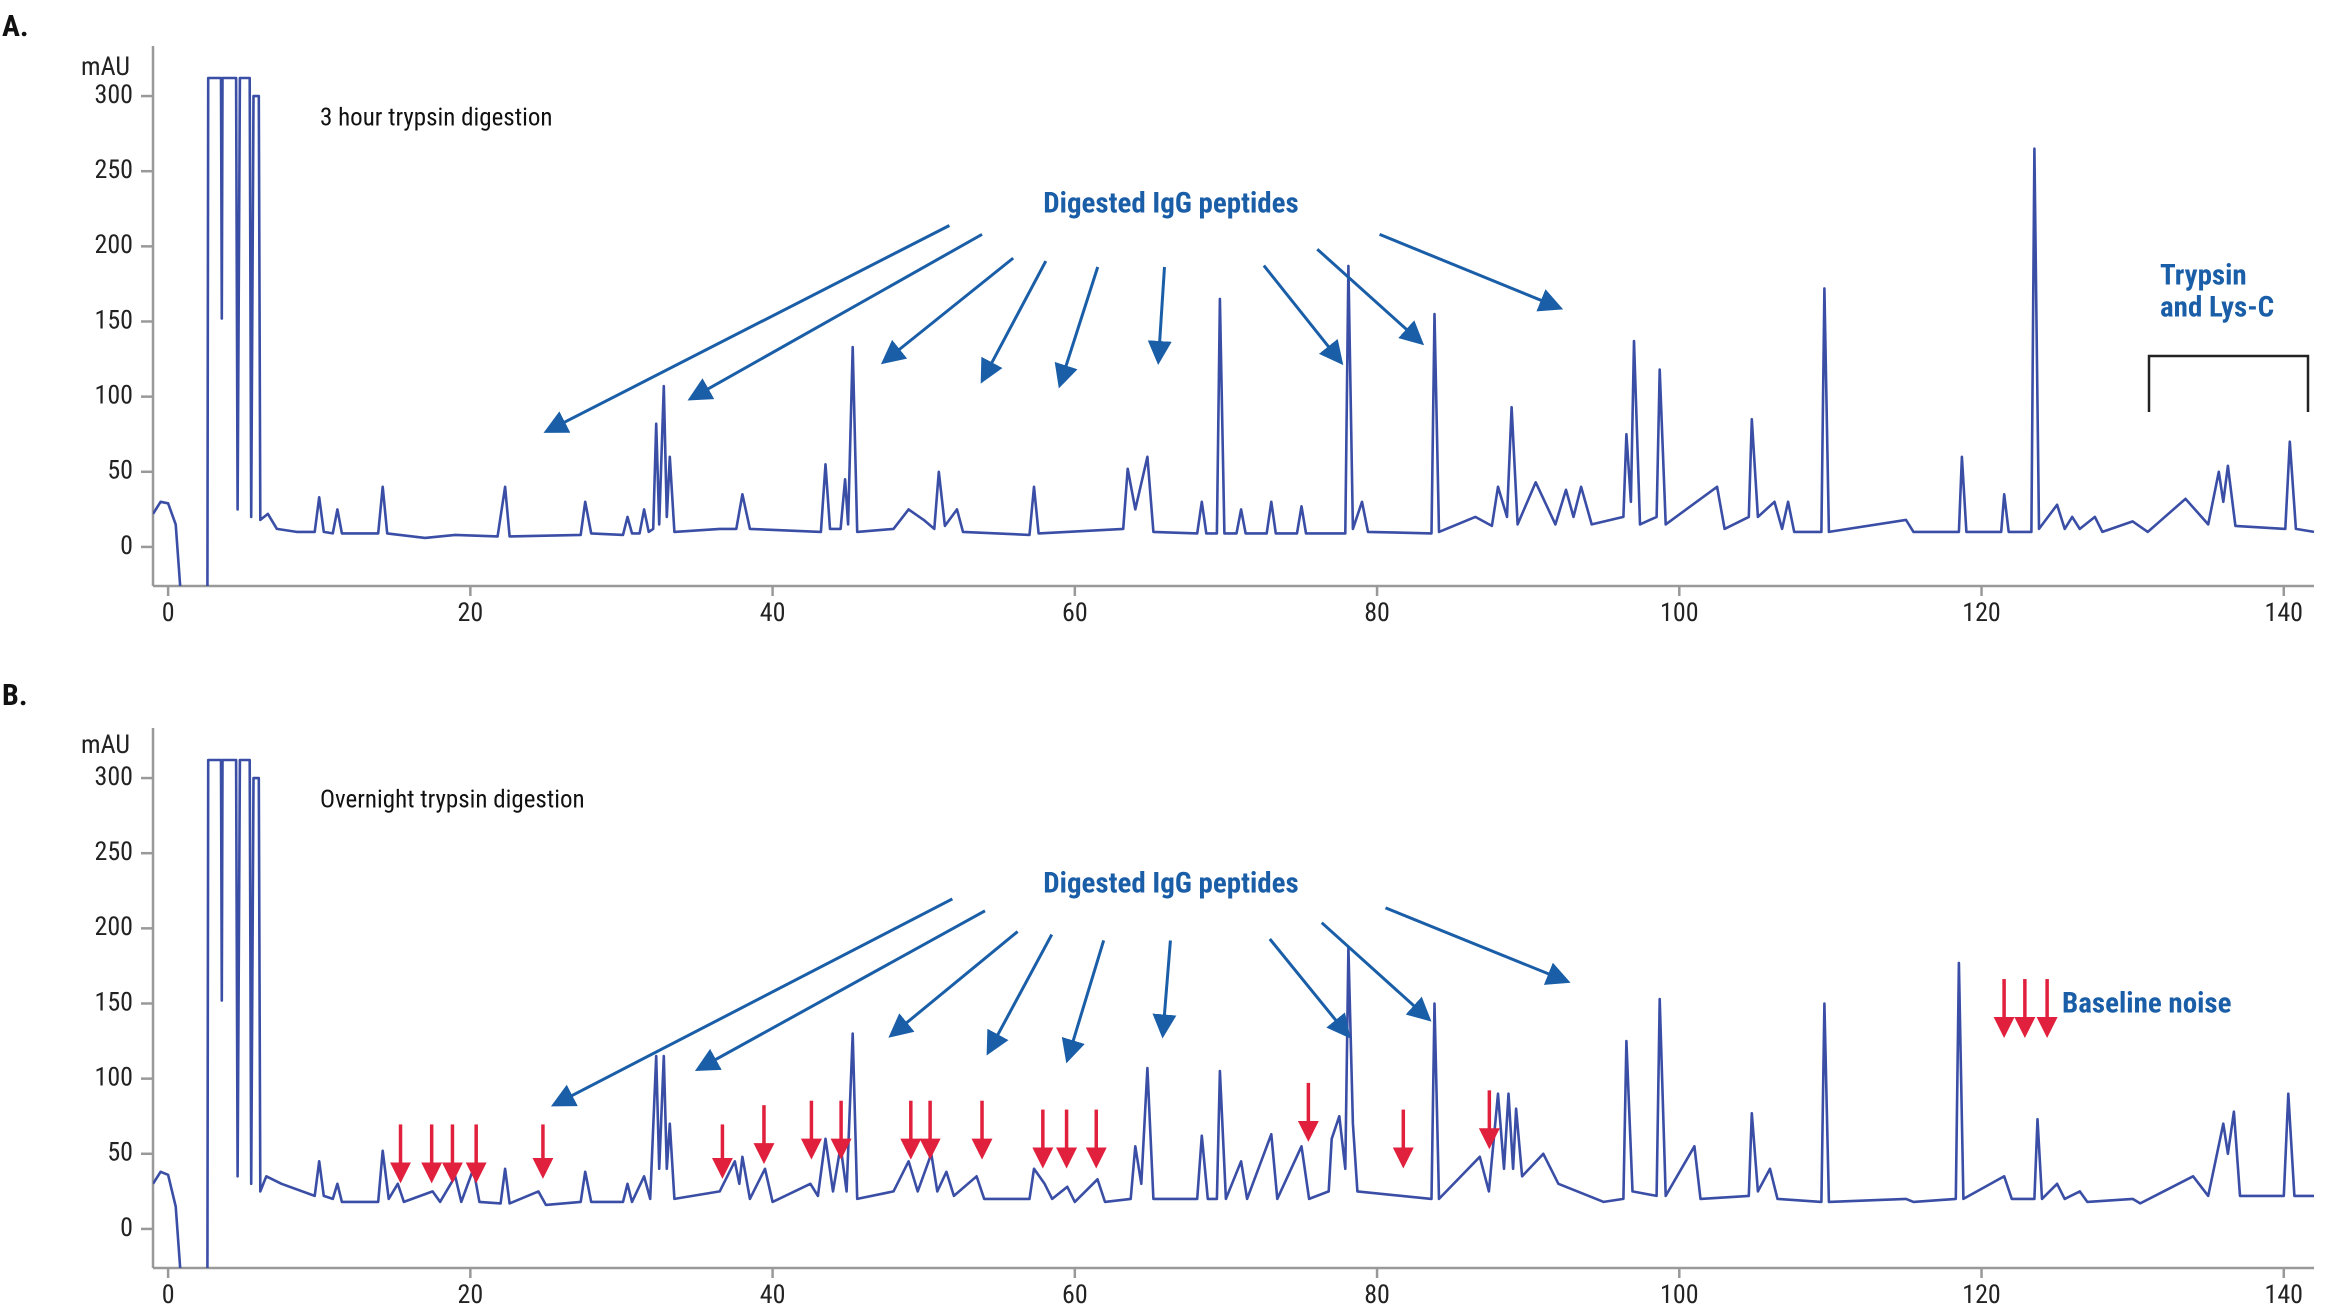  I want to click on annotation: and Lys-C, so click(2217, 308).